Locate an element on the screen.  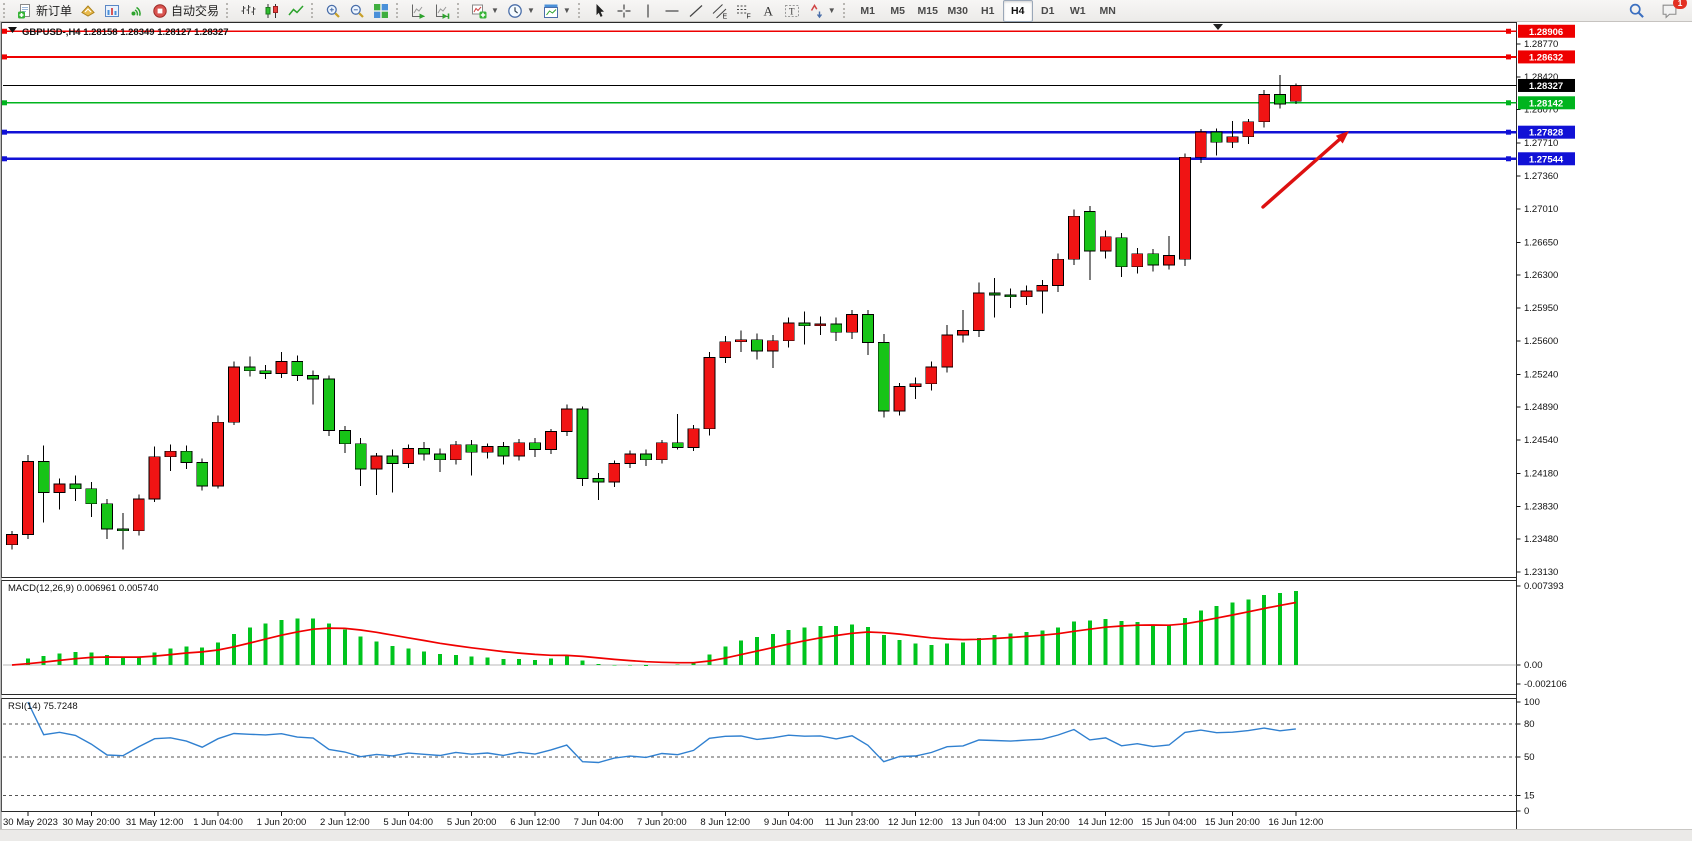
tf-d1-button: D1 is located at coordinates (1048, 11).